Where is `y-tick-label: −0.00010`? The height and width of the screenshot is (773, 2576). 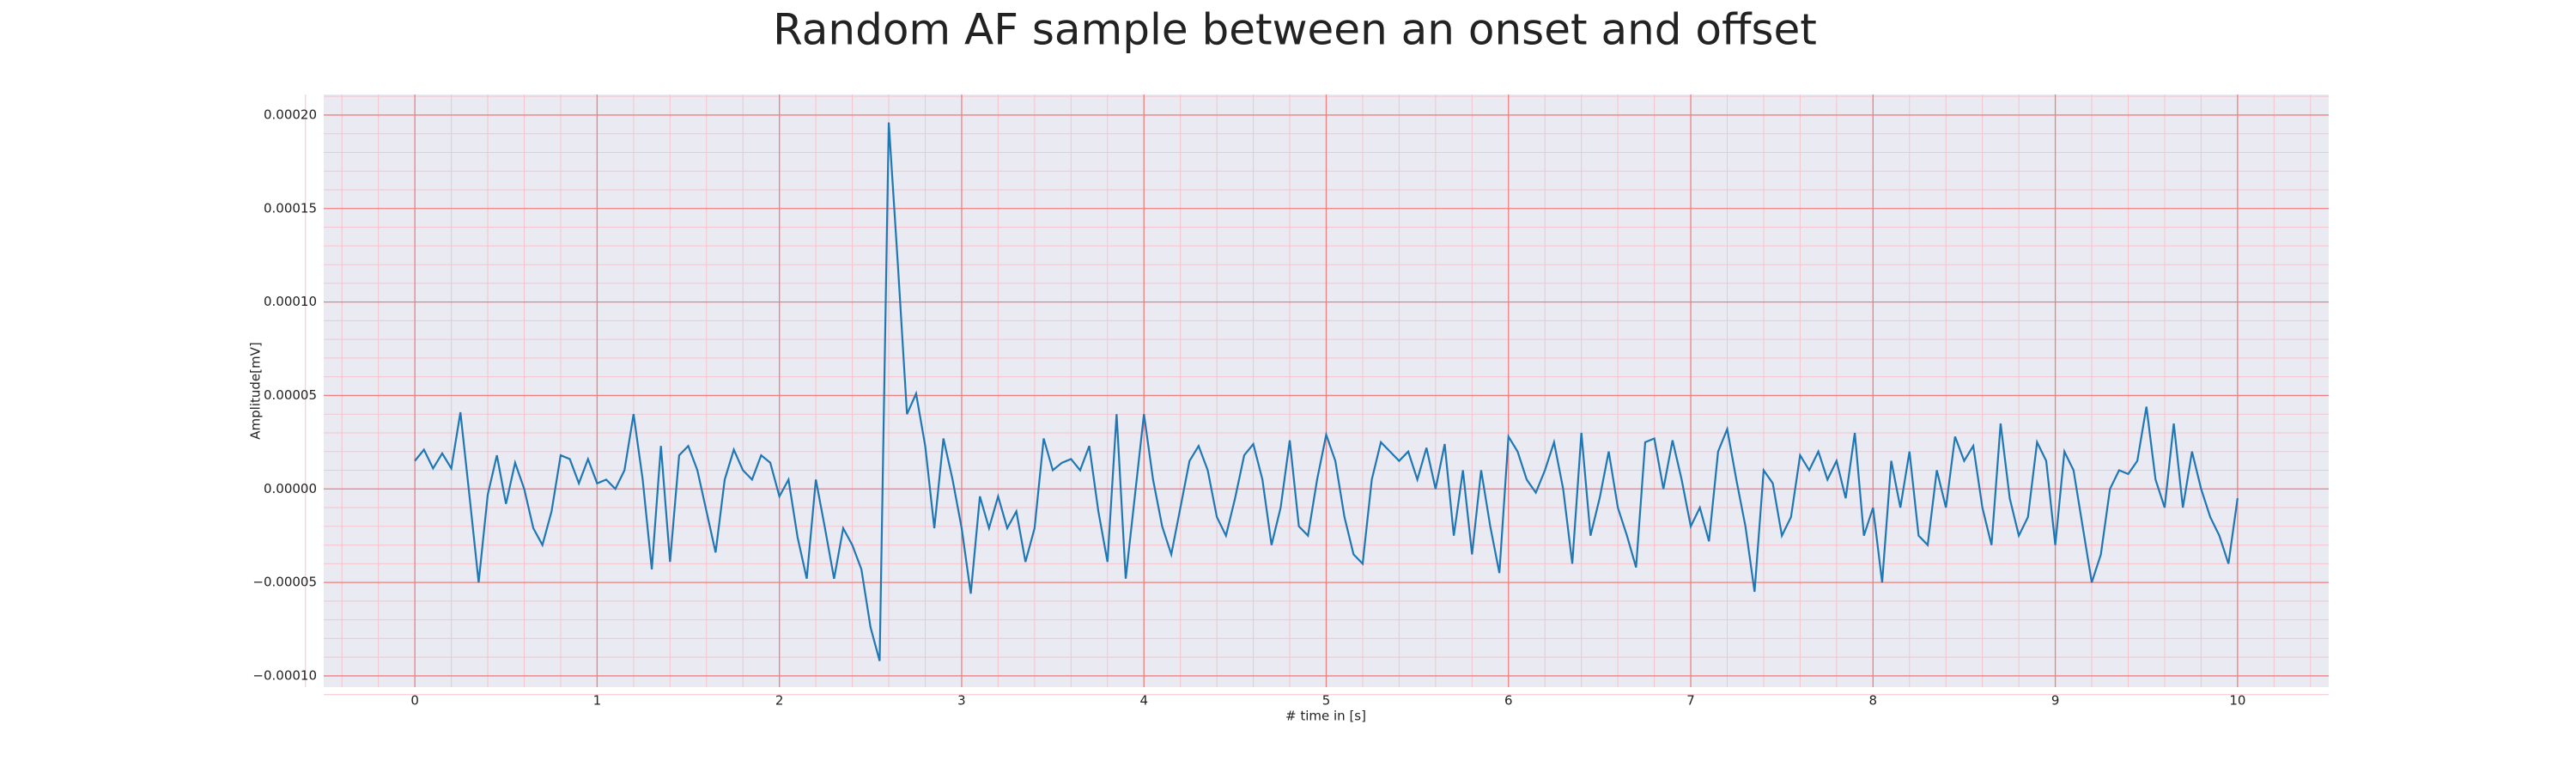 y-tick-label: −0.00010 is located at coordinates (284, 675).